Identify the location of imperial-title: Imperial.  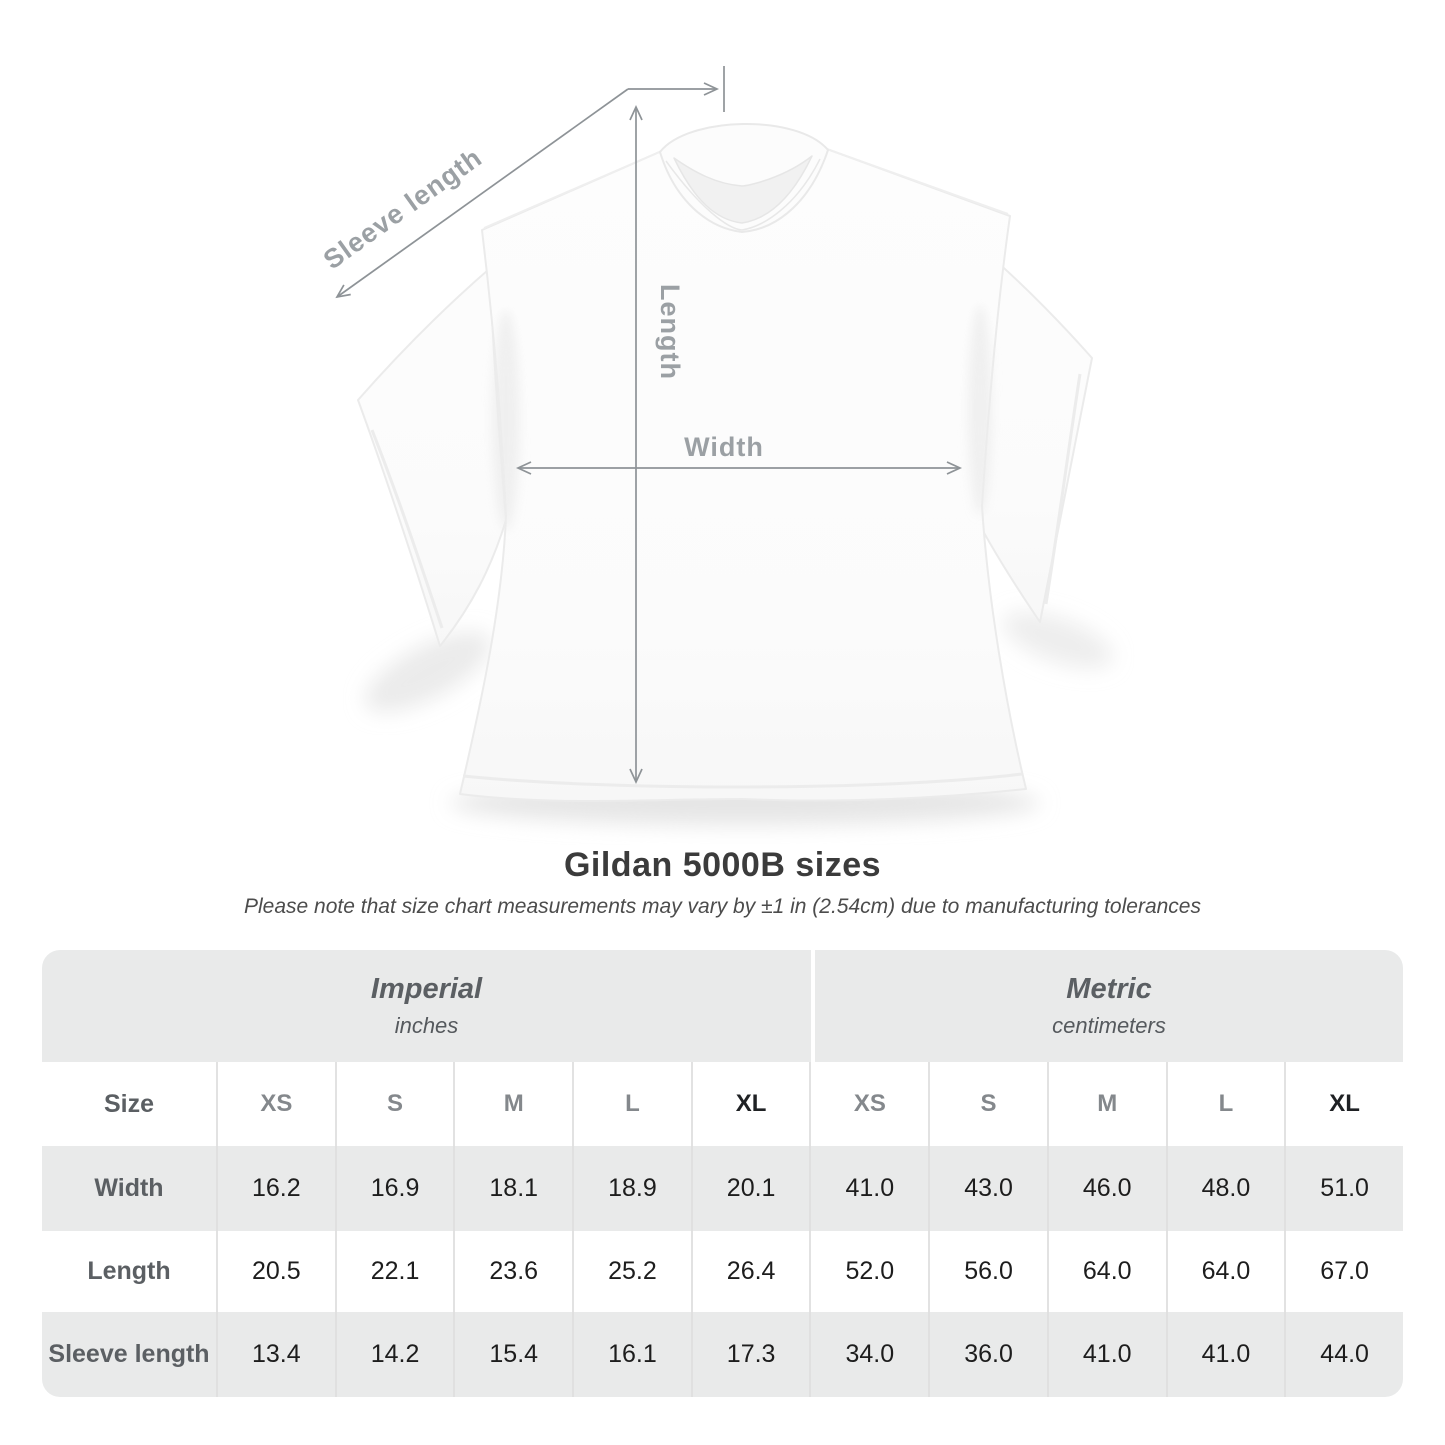
(426, 989).